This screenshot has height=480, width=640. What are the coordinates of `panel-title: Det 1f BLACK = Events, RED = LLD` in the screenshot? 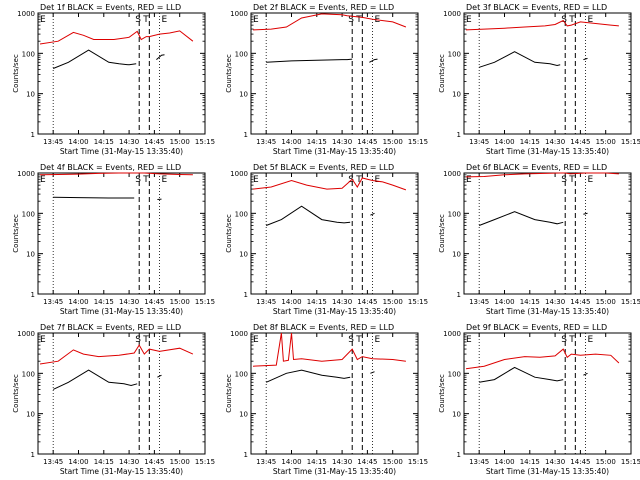 It's located at (110, 7).